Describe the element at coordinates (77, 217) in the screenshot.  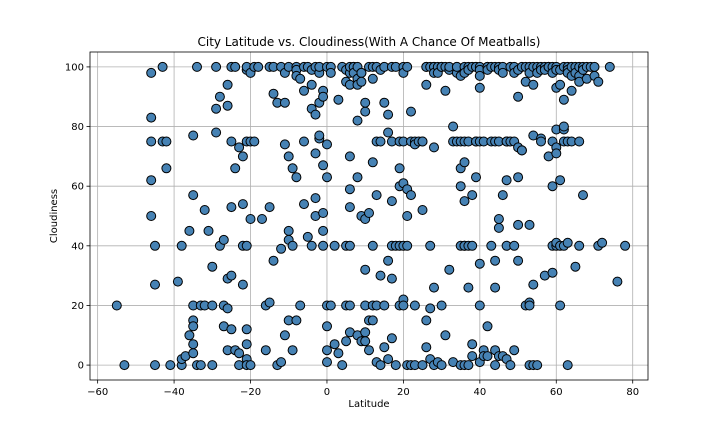
I see `y-axis-ticks: 0 20 40 60 80 100` at that location.